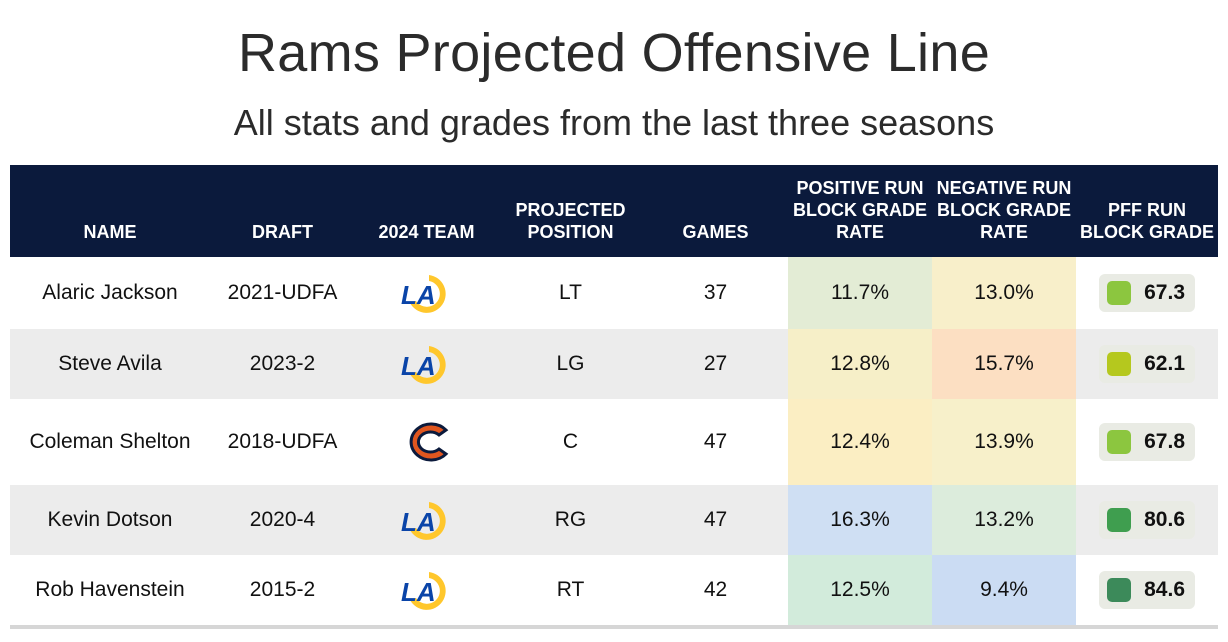  Describe the element at coordinates (1004, 442) in the screenshot. I see `negative-rate-cell: 13.9%` at that location.